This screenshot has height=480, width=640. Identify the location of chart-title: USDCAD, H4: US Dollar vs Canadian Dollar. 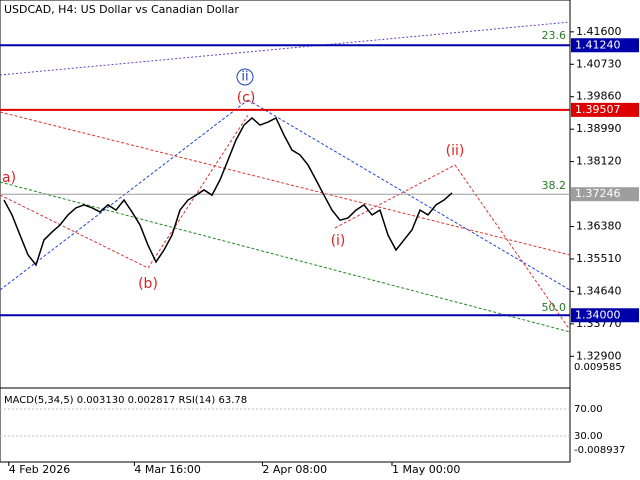
(121, 9).